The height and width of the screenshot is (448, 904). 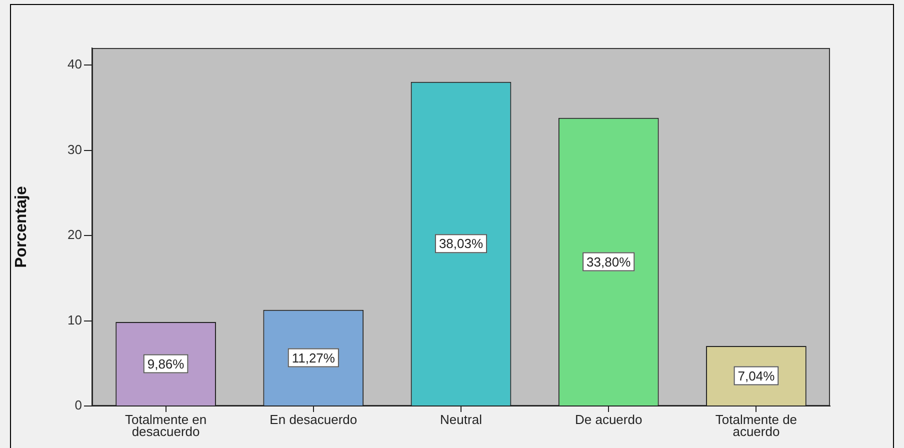 I want to click on y-axis-title: Porcentaje, so click(x=21, y=227).